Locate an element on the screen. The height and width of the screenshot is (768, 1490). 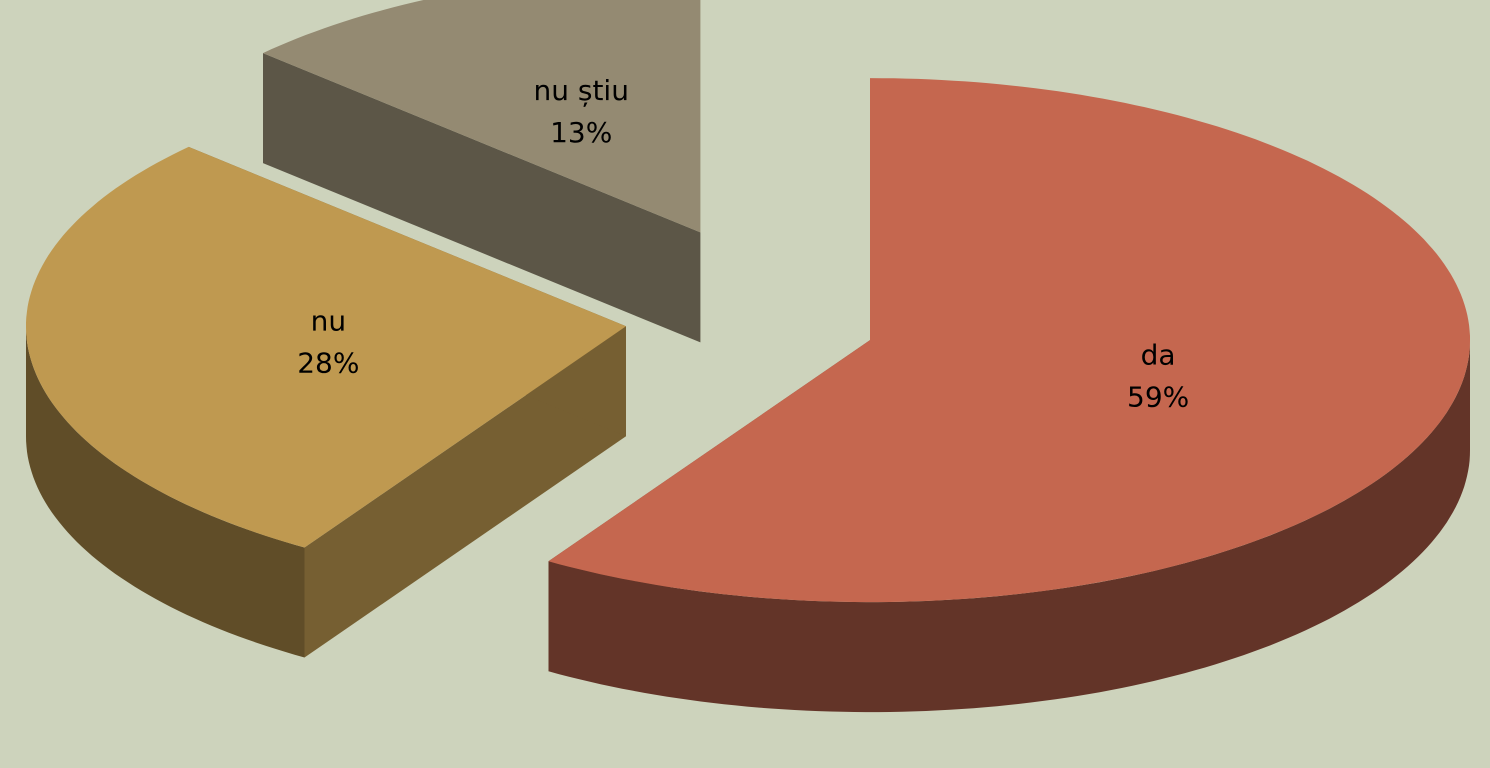
slice-label: da is located at coordinates (1158, 355).